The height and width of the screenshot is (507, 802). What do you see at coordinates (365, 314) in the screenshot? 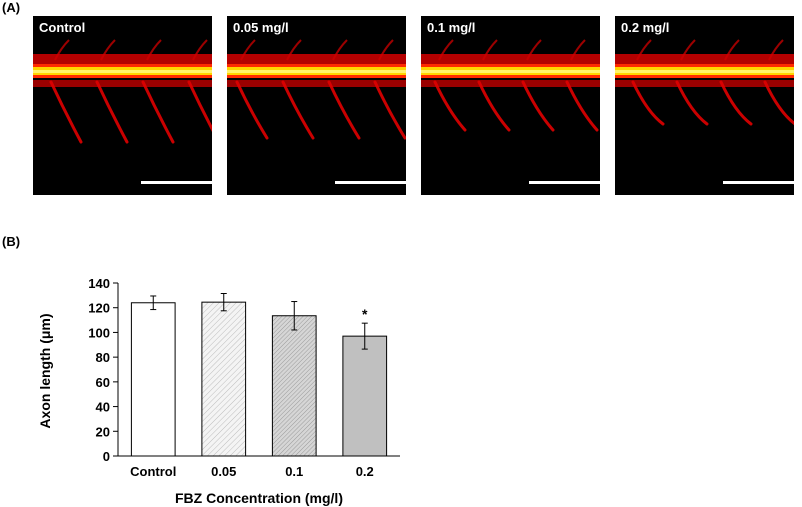
I see `significance-marker: *` at bounding box center [365, 314].